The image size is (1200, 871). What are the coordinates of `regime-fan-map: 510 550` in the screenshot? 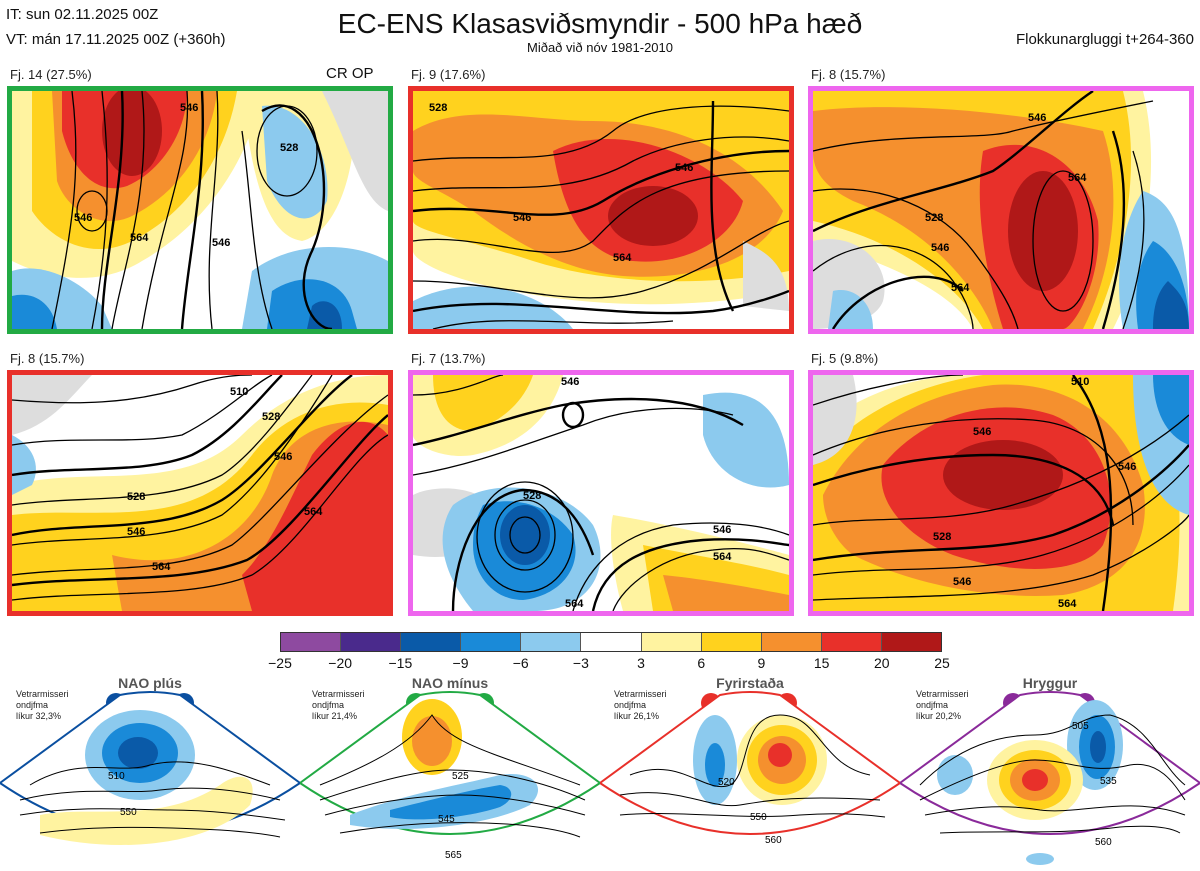 It's located at (150, 768).